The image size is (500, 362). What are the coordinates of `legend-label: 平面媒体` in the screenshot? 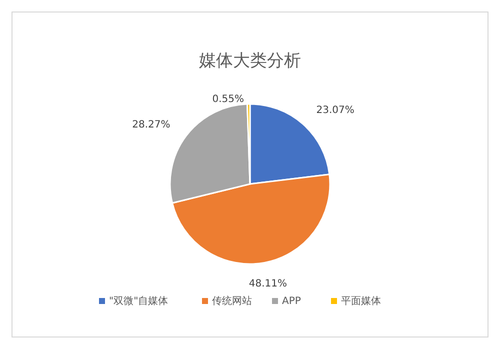 It's located at (361, 301).